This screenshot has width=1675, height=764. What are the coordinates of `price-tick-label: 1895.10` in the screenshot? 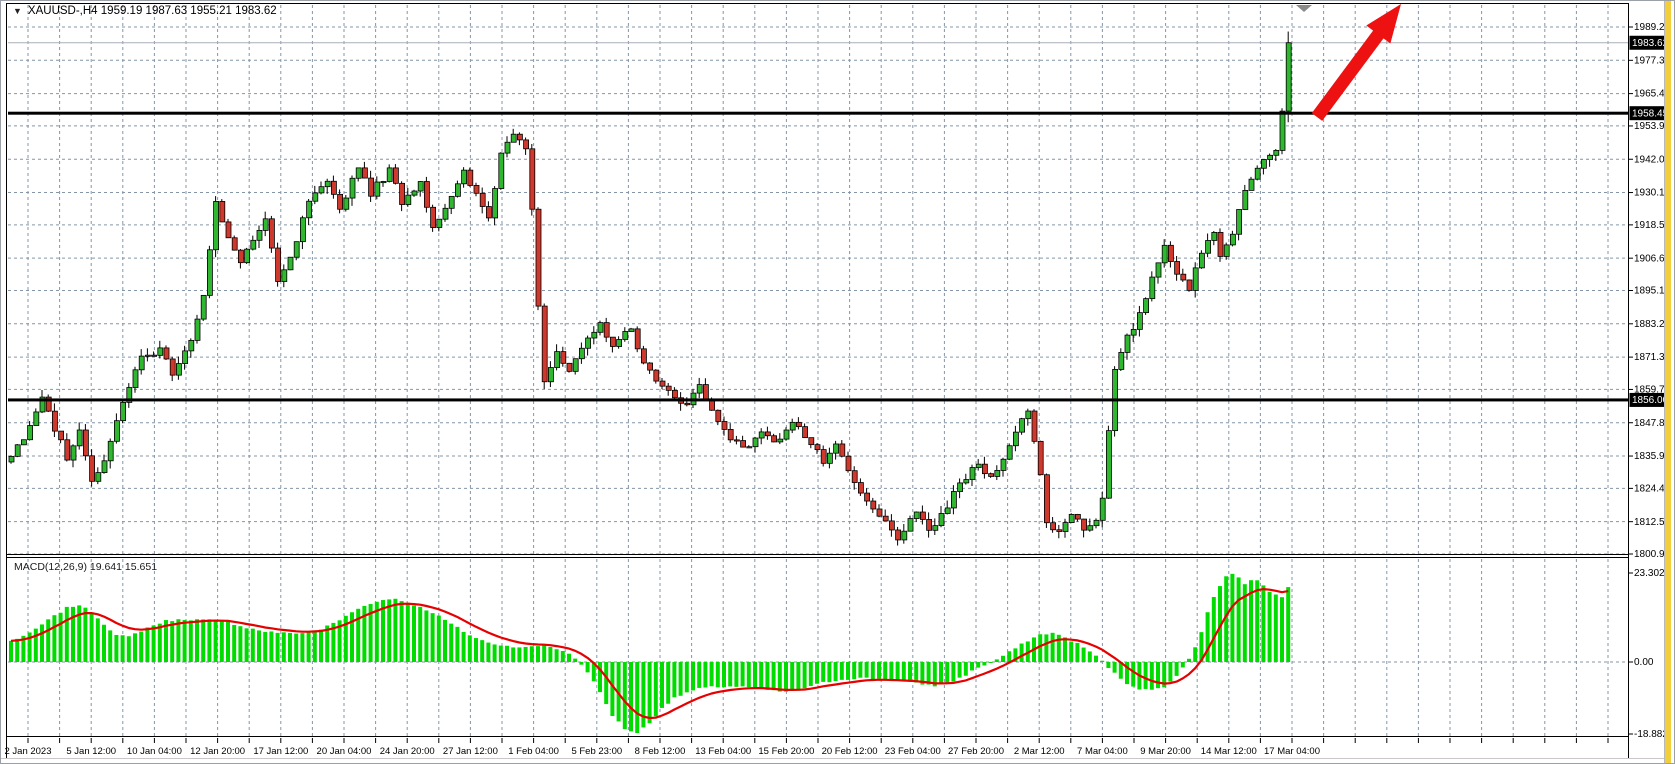 It's located at (1652, 291).